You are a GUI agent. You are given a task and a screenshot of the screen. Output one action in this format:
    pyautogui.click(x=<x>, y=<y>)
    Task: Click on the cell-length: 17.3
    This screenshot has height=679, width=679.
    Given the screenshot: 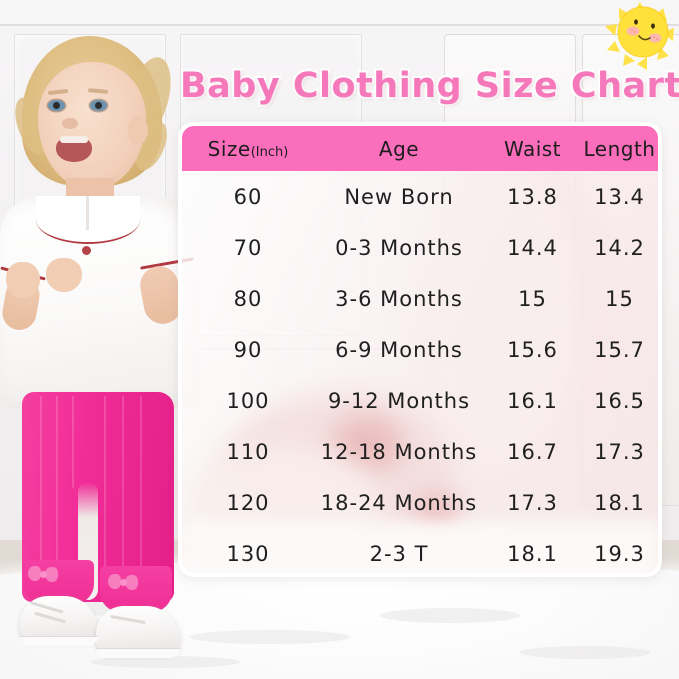 What is the action you would take?
    pyautogui.click(x=619, y=451)
    